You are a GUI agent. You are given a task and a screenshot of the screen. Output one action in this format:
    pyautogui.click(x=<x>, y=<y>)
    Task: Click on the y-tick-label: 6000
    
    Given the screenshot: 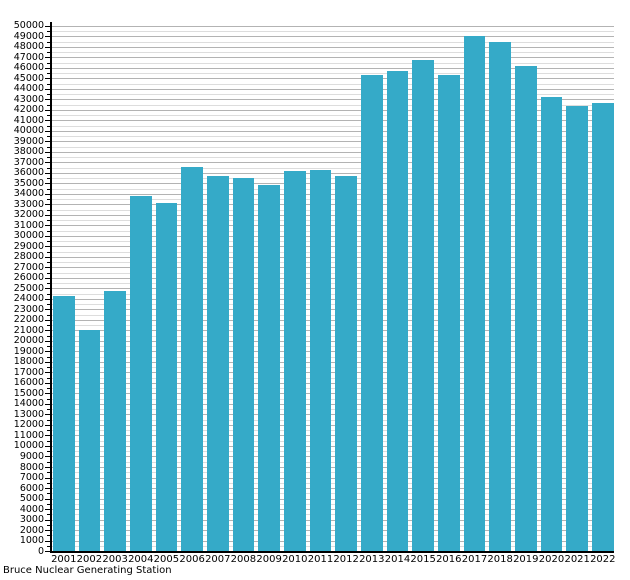 What is the action you would take?
    pyautogui.click(x=31, y=488)
    